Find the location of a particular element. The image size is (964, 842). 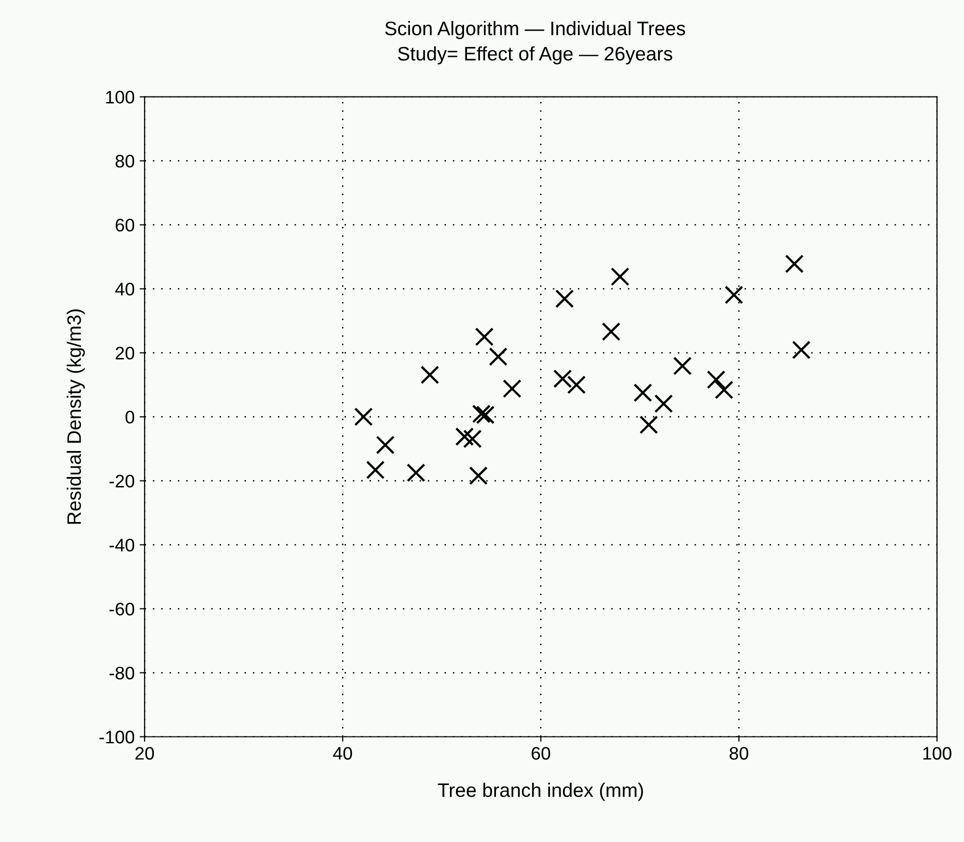

y-tick-label: -80 is located at coordinates (122, 673).